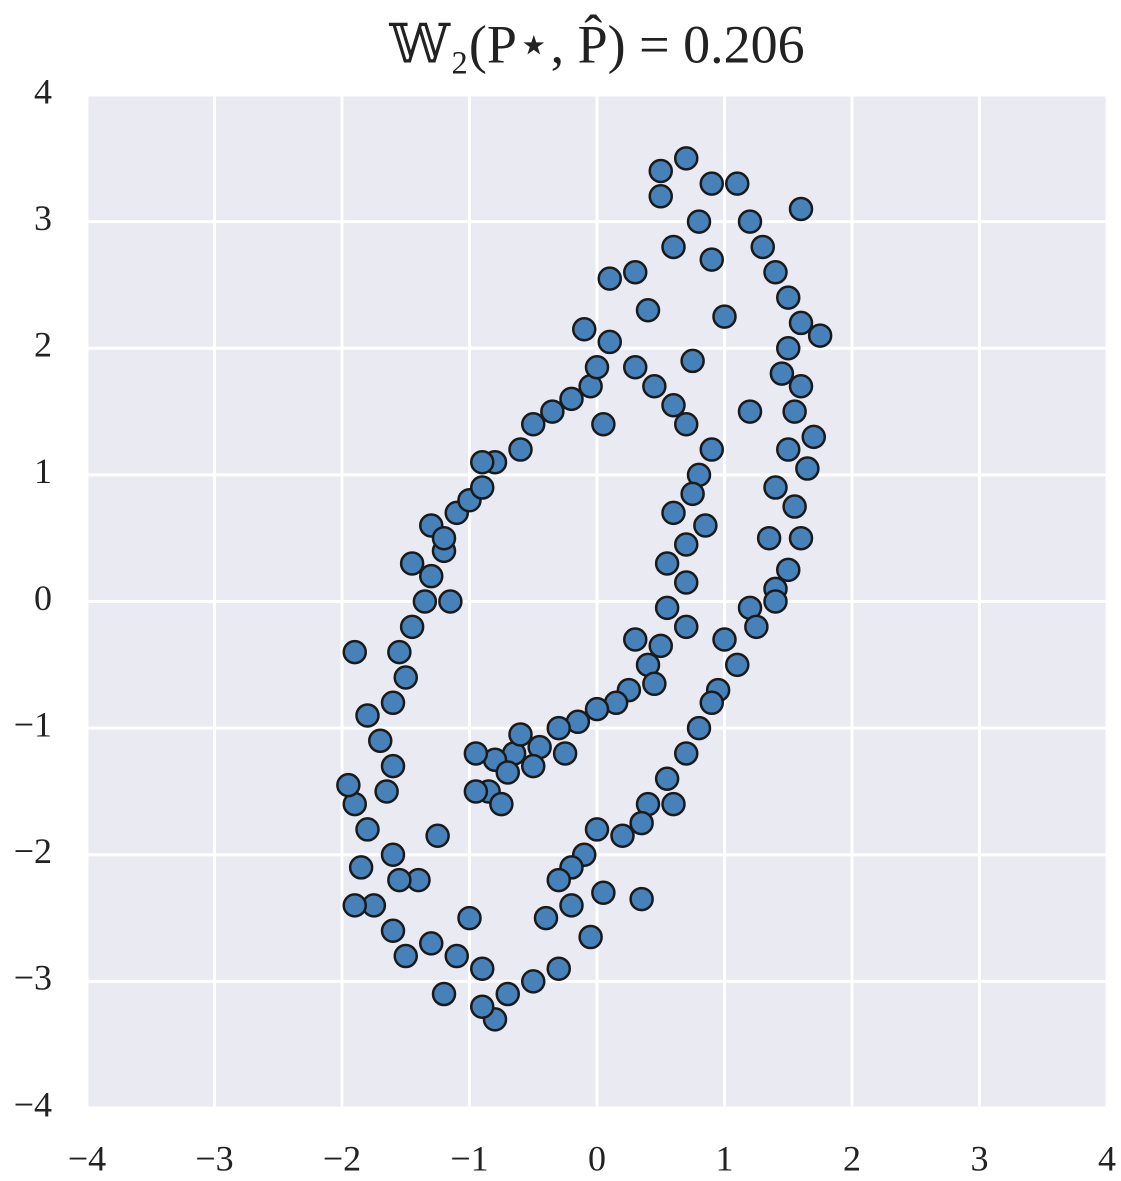 Image resolution: width=1121 pixels, height=1181 pixels. Describe the element at coordinates (725, 1157) in the screenshot. I see `x-tick-label: 1` at that location.